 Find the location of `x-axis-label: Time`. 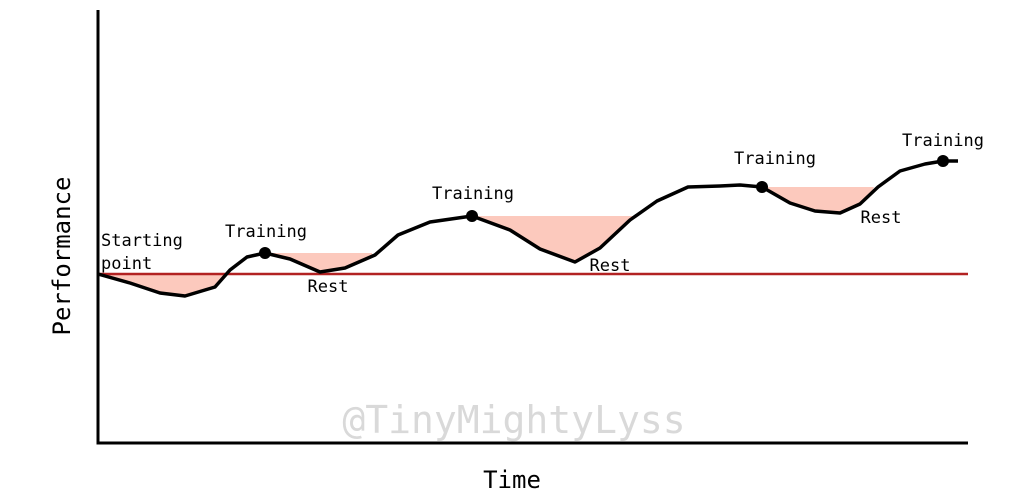

x-axis-label: Time is located at coordinates (512, 480).